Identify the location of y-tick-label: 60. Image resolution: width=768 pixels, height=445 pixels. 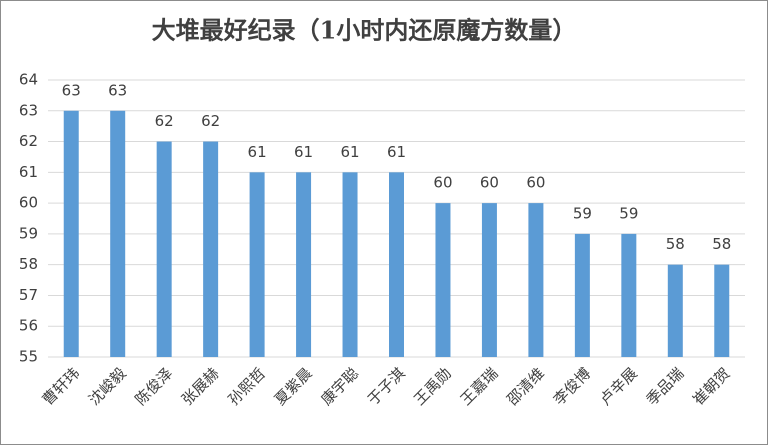
(28, 203).